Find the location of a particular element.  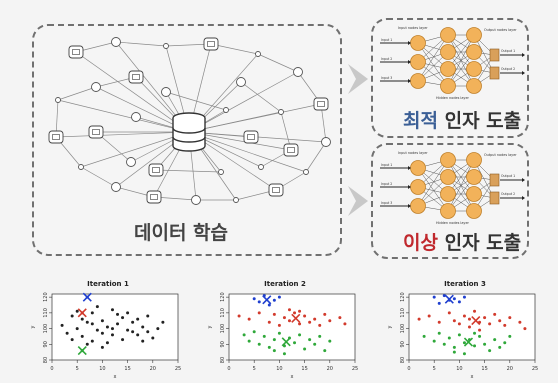

x-tick-label: 20 is located at coordinates (510, 369).